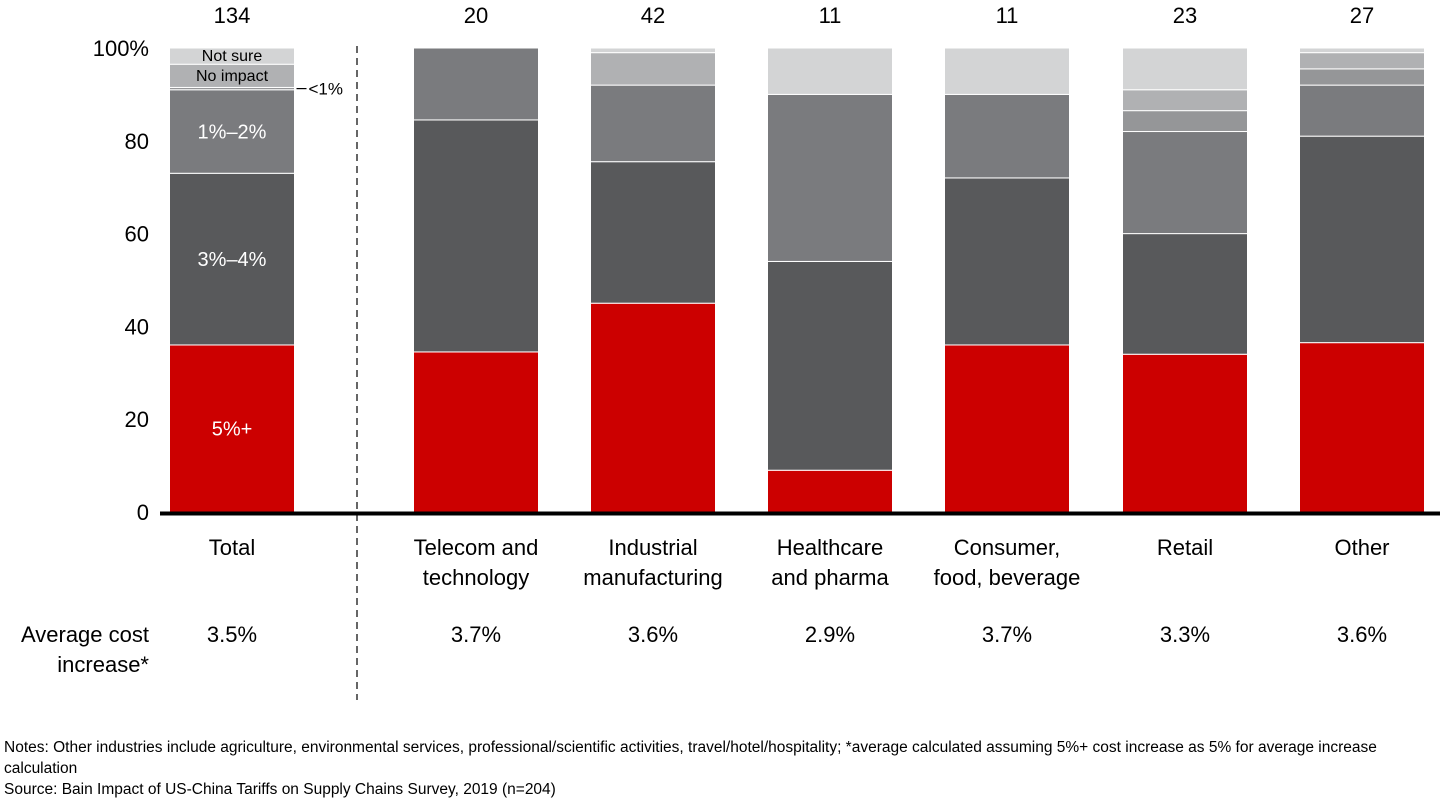 This screenshot has width=1440, height=810. Describe the element at coordinates (652, 547) in the screenshot. I see `category-label: Industrial` at that location.